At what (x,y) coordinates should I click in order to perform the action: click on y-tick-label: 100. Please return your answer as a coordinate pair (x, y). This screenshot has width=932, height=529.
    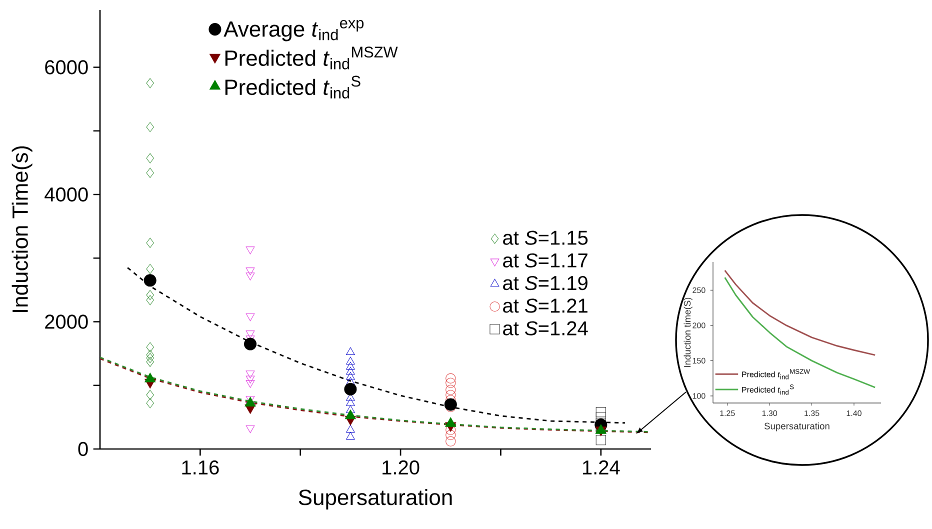
    Looking at the image, I should click on (699, 396).